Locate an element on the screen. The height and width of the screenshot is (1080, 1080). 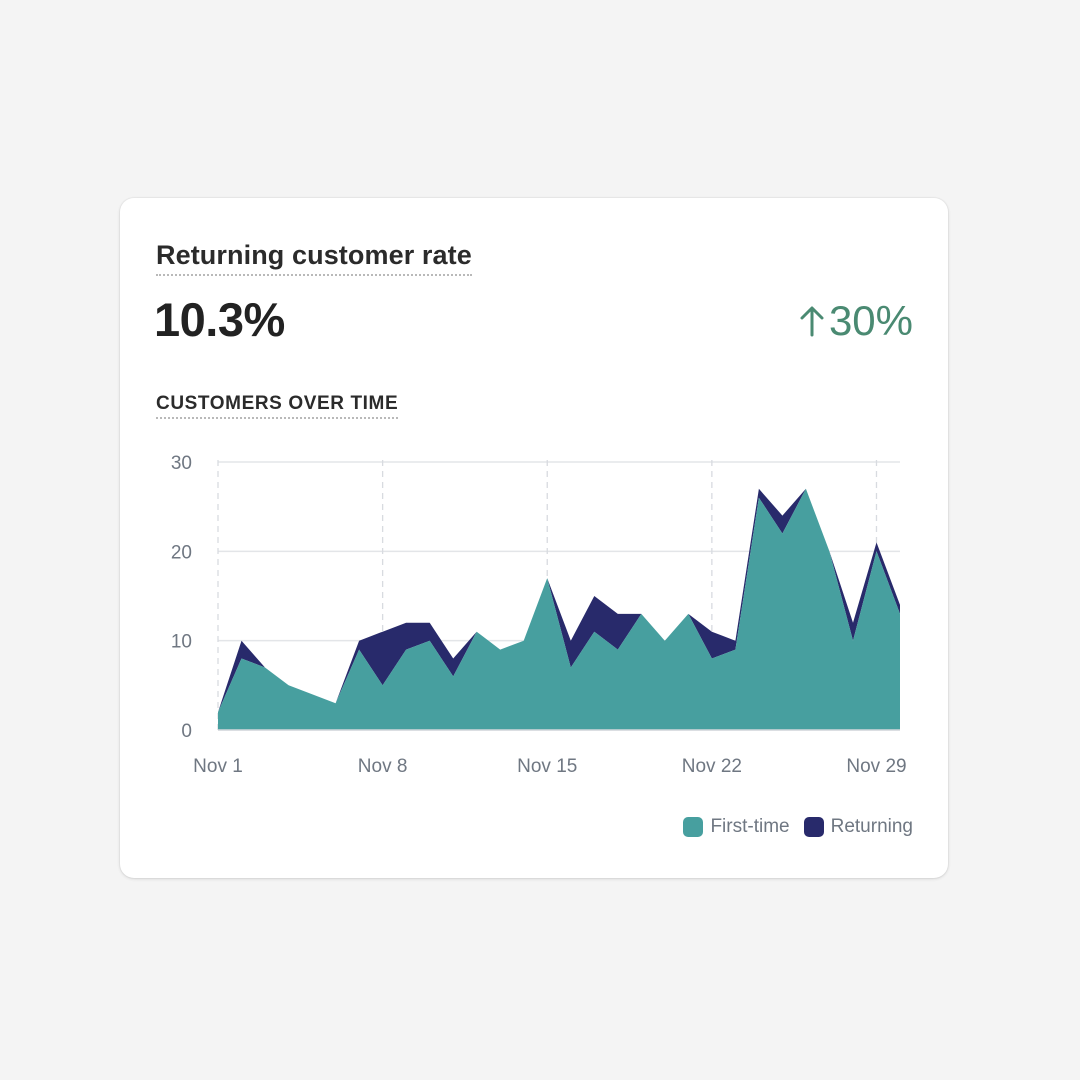
arrow-up-icon is located at coordinates (812, 321).